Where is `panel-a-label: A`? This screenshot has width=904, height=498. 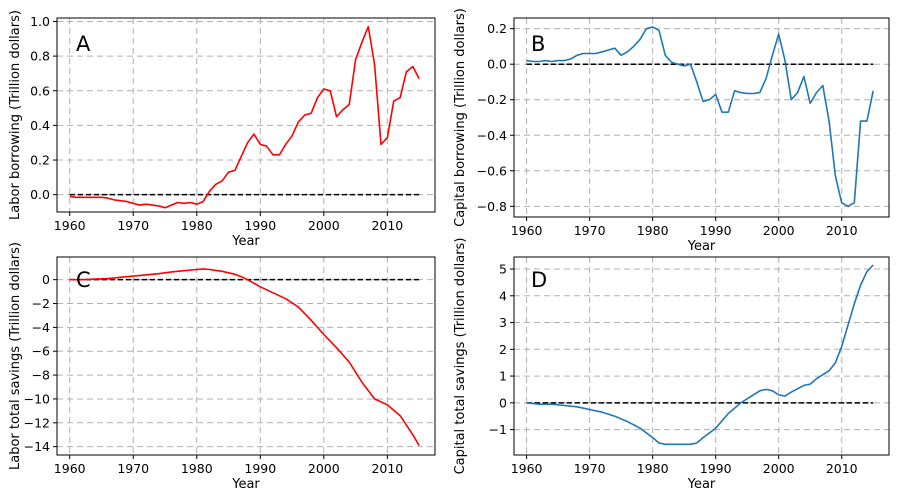
panel-a-label: A is located at coordinates (83, 44).